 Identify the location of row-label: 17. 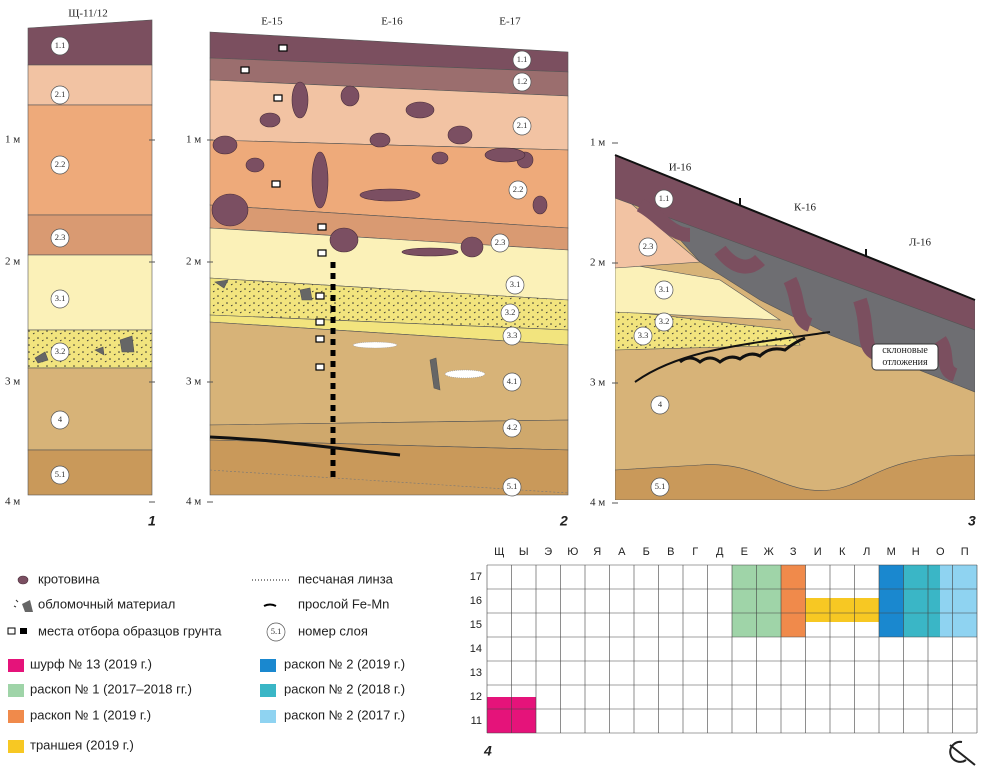
(476, 577).